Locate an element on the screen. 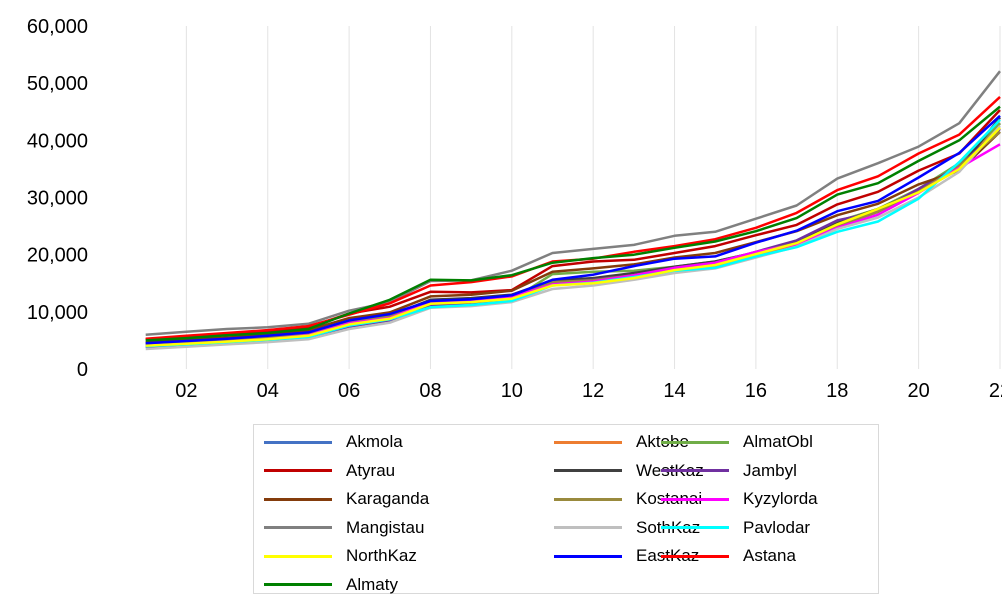 This screenshot has height=597, width=1002. legend-item-almaty: Almaty is located at coordinates (331, 585).